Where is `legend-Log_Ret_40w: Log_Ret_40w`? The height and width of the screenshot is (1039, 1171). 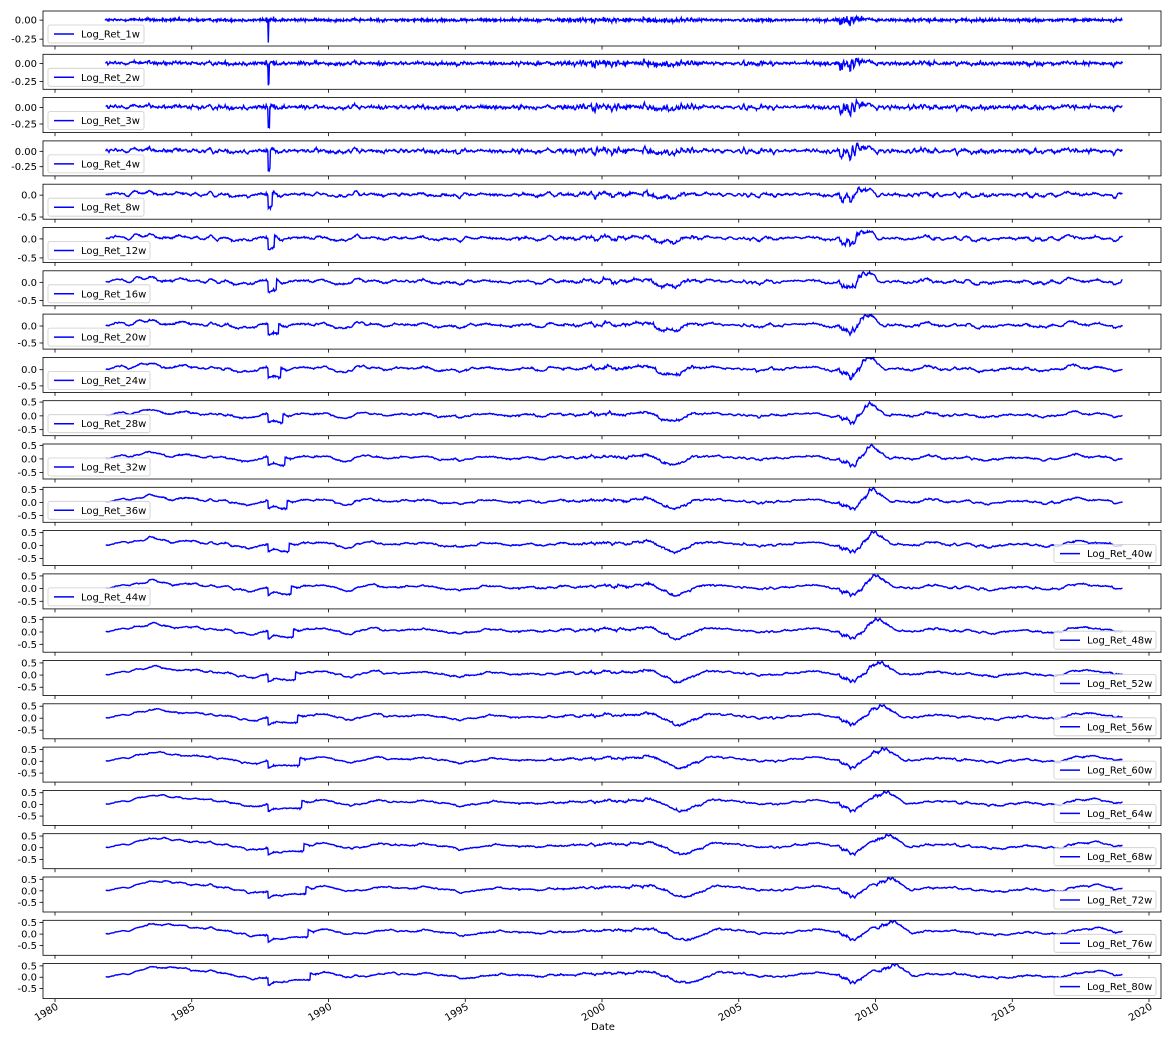
legend-Log_Ret_40w: Log_Ret_40w is located at coordinates (1105, 553).